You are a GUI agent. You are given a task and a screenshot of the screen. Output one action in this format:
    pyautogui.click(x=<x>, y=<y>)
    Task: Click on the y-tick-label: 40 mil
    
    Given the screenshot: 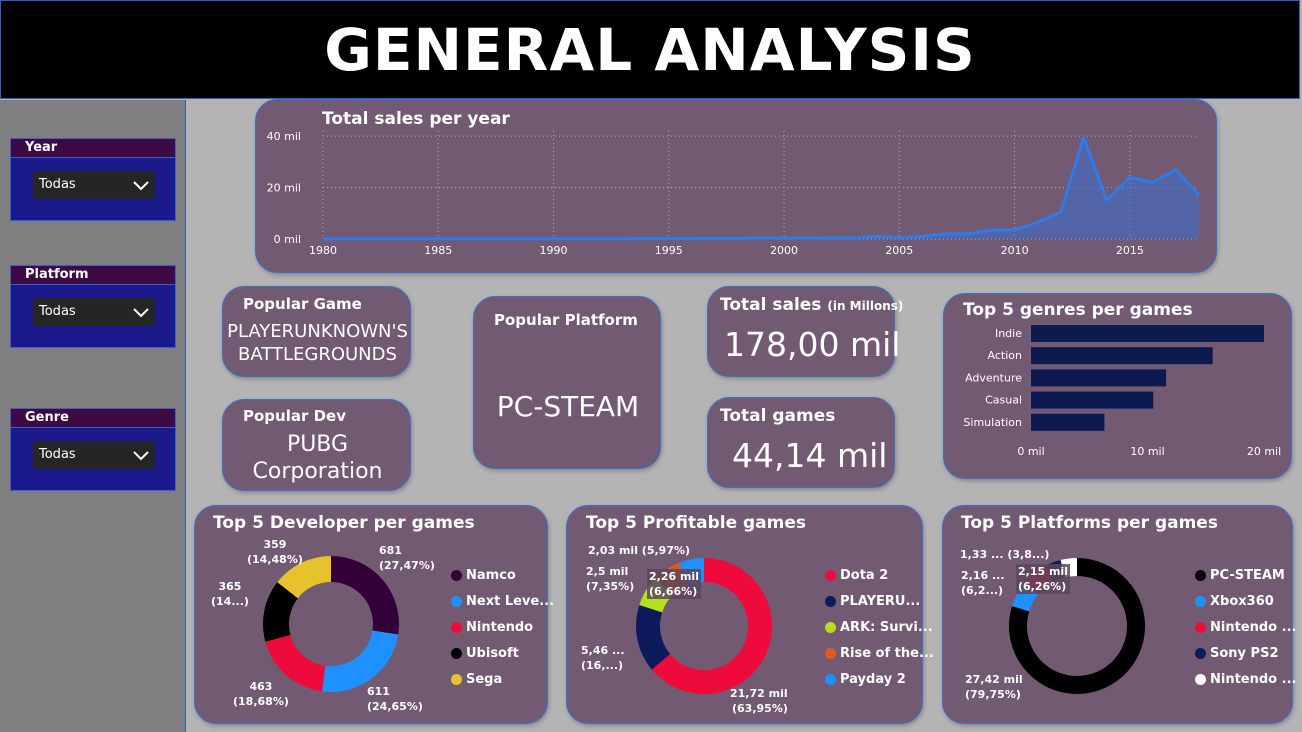 What is the action you would take?
    pyautogui.click(x=284, y=136)
    